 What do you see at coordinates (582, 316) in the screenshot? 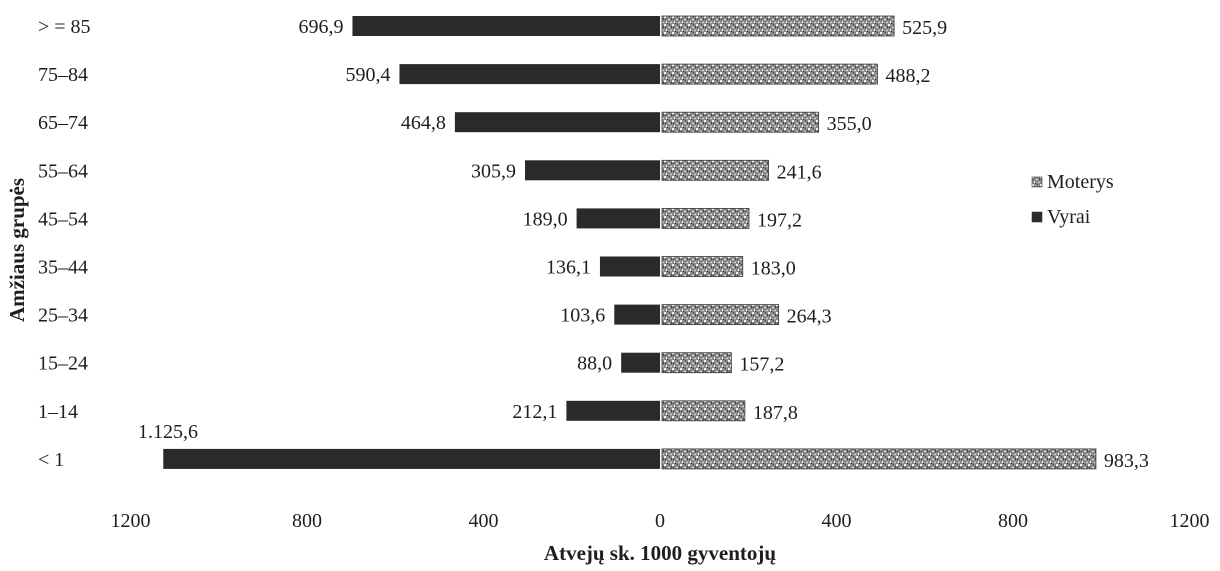
I see `value-label-vyrai: 103,6` at bounding box center [582, 316].